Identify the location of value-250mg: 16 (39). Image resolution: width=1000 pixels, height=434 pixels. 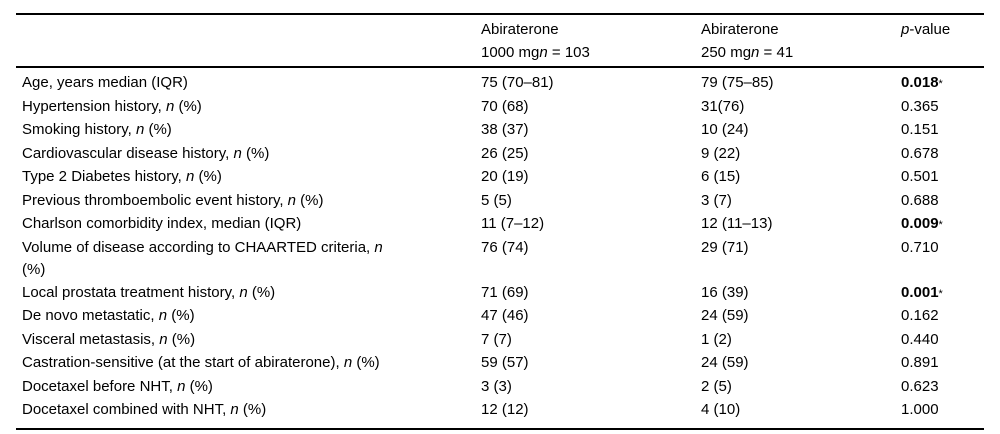
(725, 292).